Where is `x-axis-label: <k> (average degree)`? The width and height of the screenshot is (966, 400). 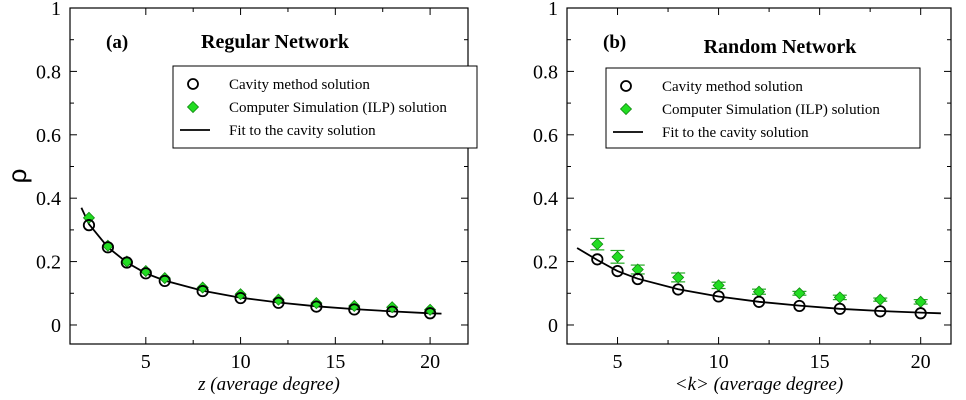 x-axis-label: <k> (average degree) is located at coordinates (759, 384).